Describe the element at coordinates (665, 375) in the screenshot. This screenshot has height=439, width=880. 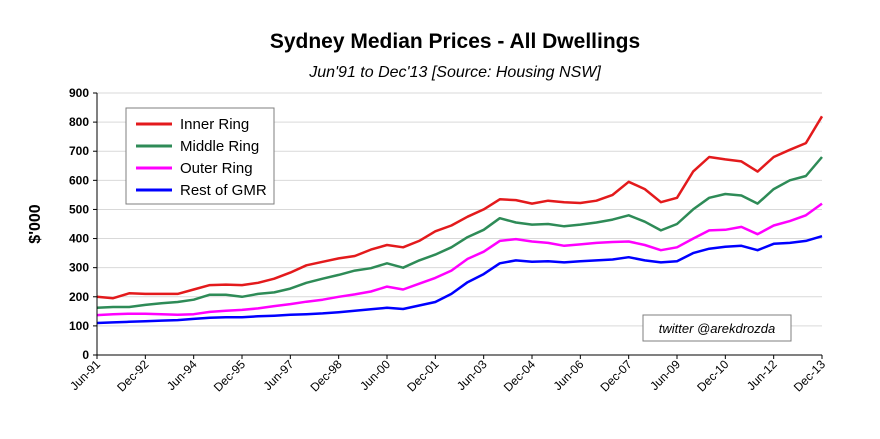
I see `x-tick-label: Jun-09` at that location.